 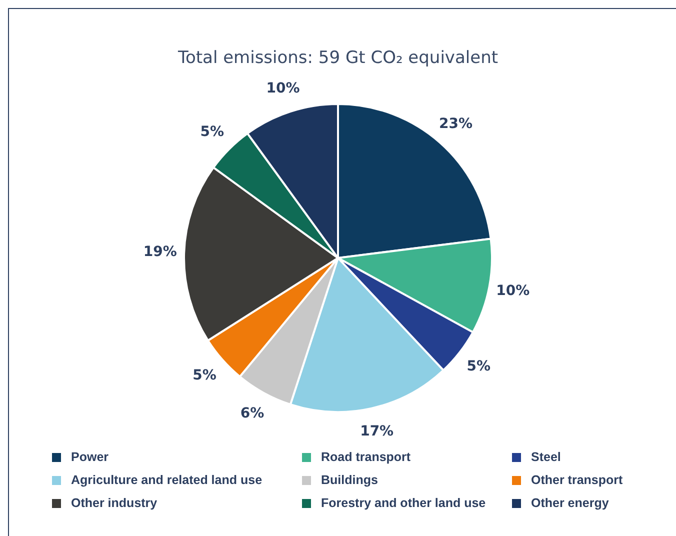 I want to click on legend-label: Other transport, so click(x=577, y=480).